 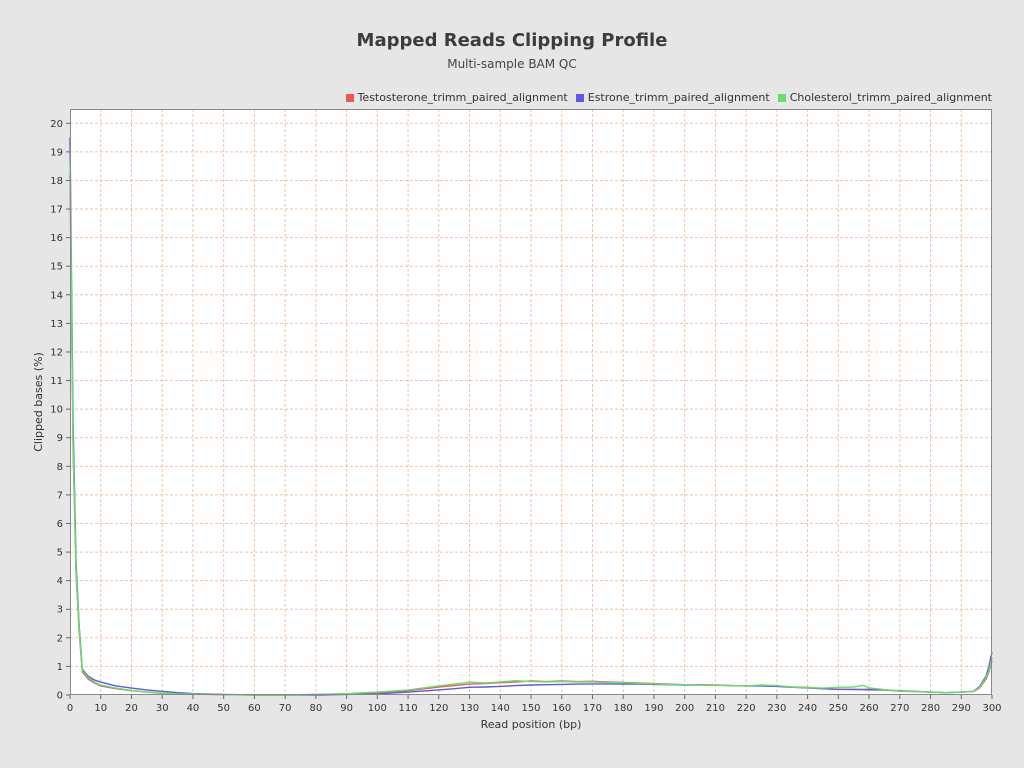 What do you see at coordinates (60, 581) in the screenshot?
I see `y-tick-label: 4` at bounding box center [60, 581].